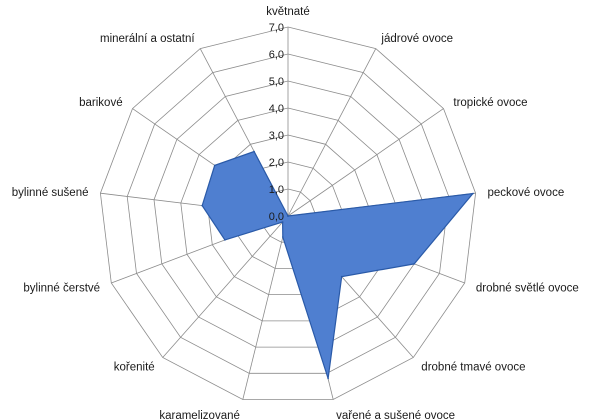 The image size is (591, 420). I want to click on category-label: drobné světlé ovoce, so click(527, 288).